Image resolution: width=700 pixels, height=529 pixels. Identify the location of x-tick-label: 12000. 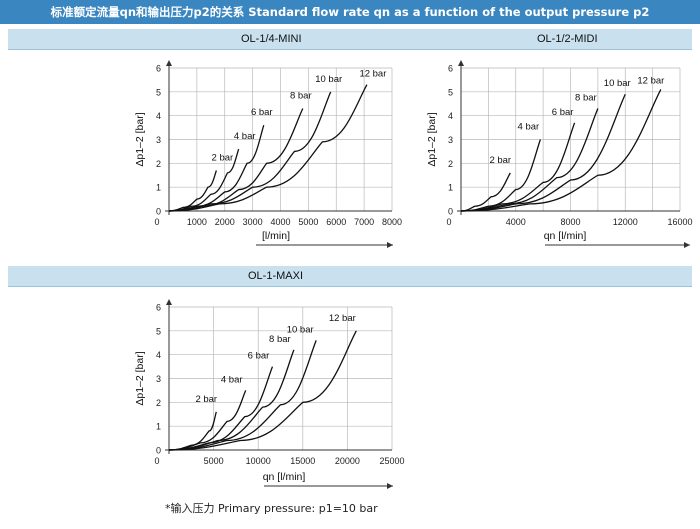
(625, 222).